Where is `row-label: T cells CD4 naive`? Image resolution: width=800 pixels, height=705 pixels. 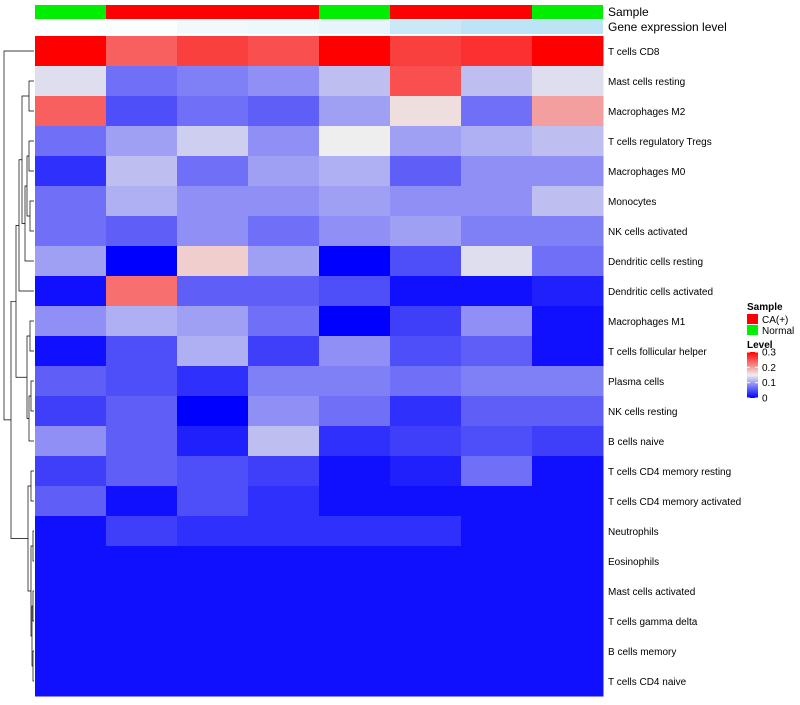 row-label: T cells CD4 naive is located at coordinates (647, 682).